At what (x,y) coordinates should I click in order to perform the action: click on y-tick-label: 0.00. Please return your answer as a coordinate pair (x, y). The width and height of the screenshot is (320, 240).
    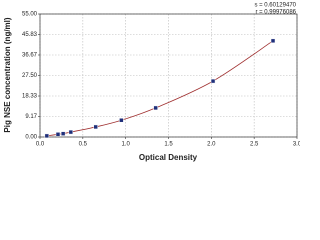
    Looking at the image, I should click on (31, 138).